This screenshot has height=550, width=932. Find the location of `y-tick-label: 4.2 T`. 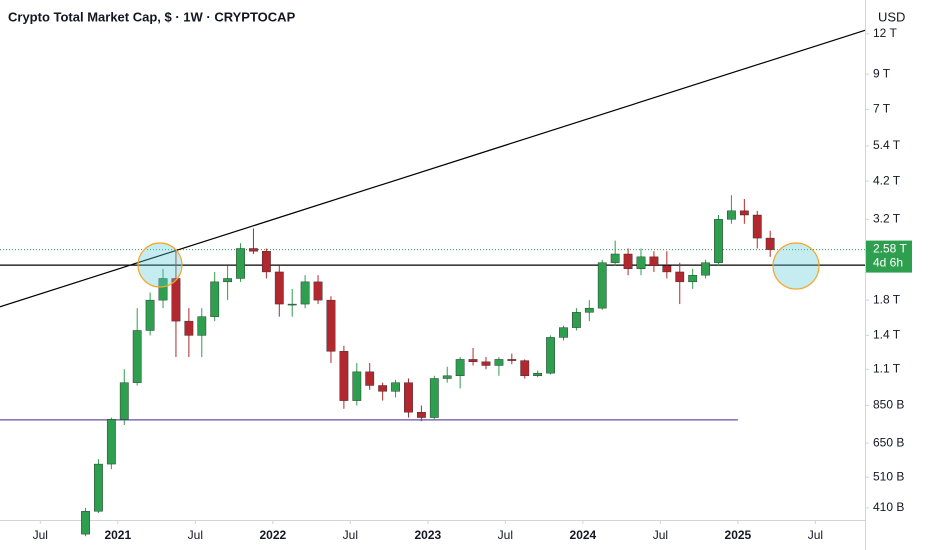

y-tick-label: 4.2 T is located at coordinates (887, 180).